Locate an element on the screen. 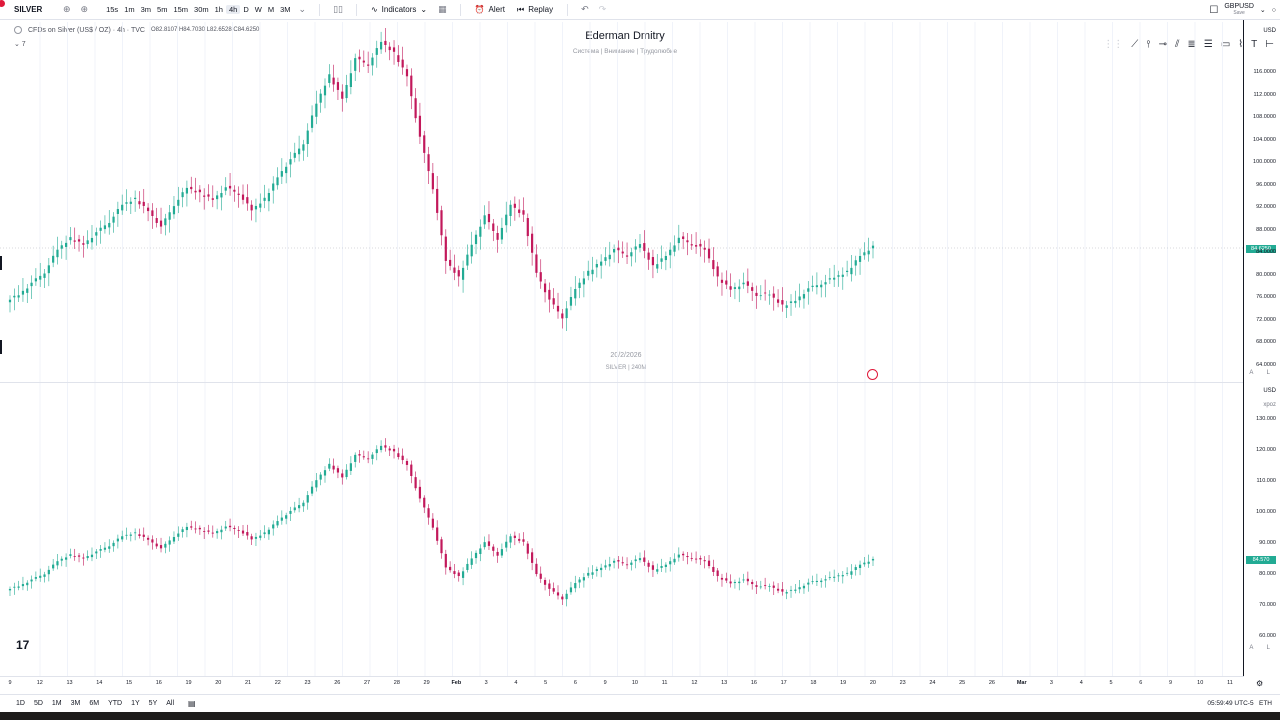 The height and width of the screenshot is (720, 1280). timeframe-15m: 15m is located at coordinates (181, 9).